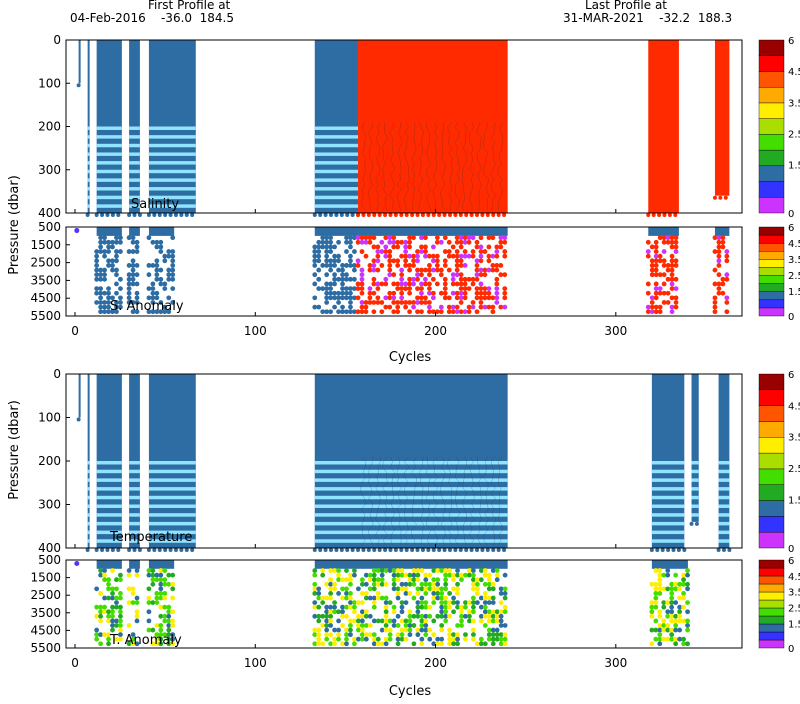 This screenshot has width=800, height=704. Describe the element at coordinates (791, 228) in the screenshot. I see `colorbar-label: 6` at that location.